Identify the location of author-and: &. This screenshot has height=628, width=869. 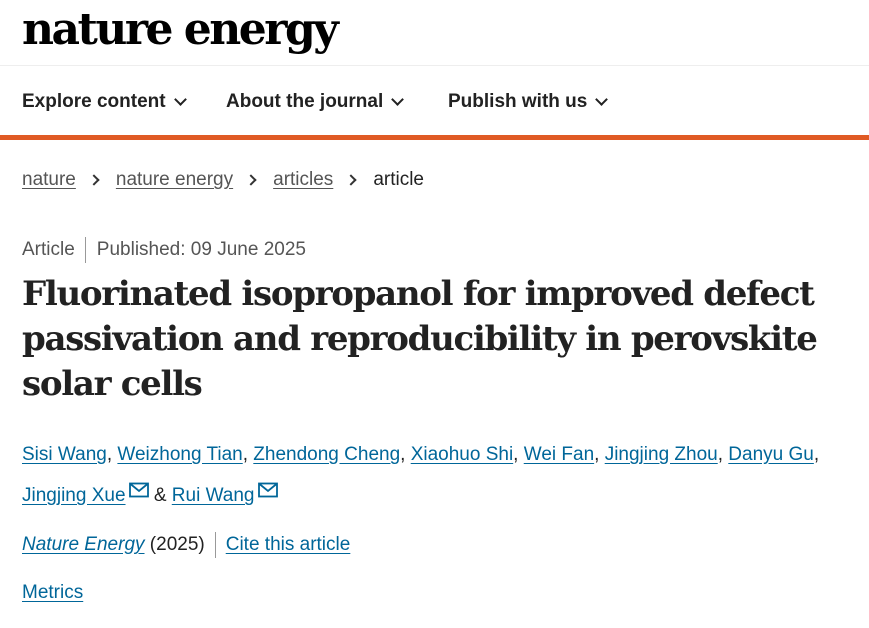
(160, 495).